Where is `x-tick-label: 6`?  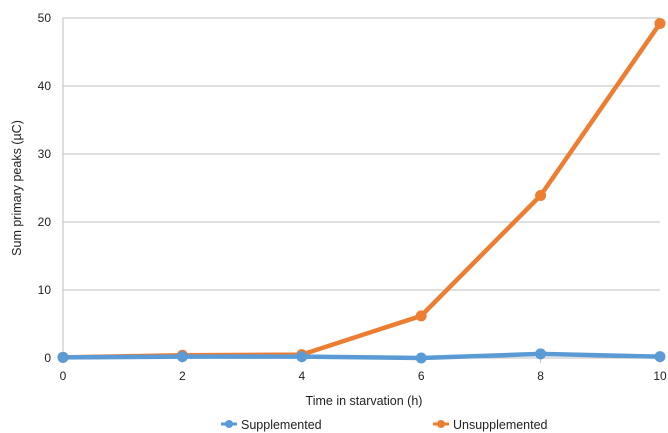
x-tick-label: 6 is located at coordinates (421, 376).